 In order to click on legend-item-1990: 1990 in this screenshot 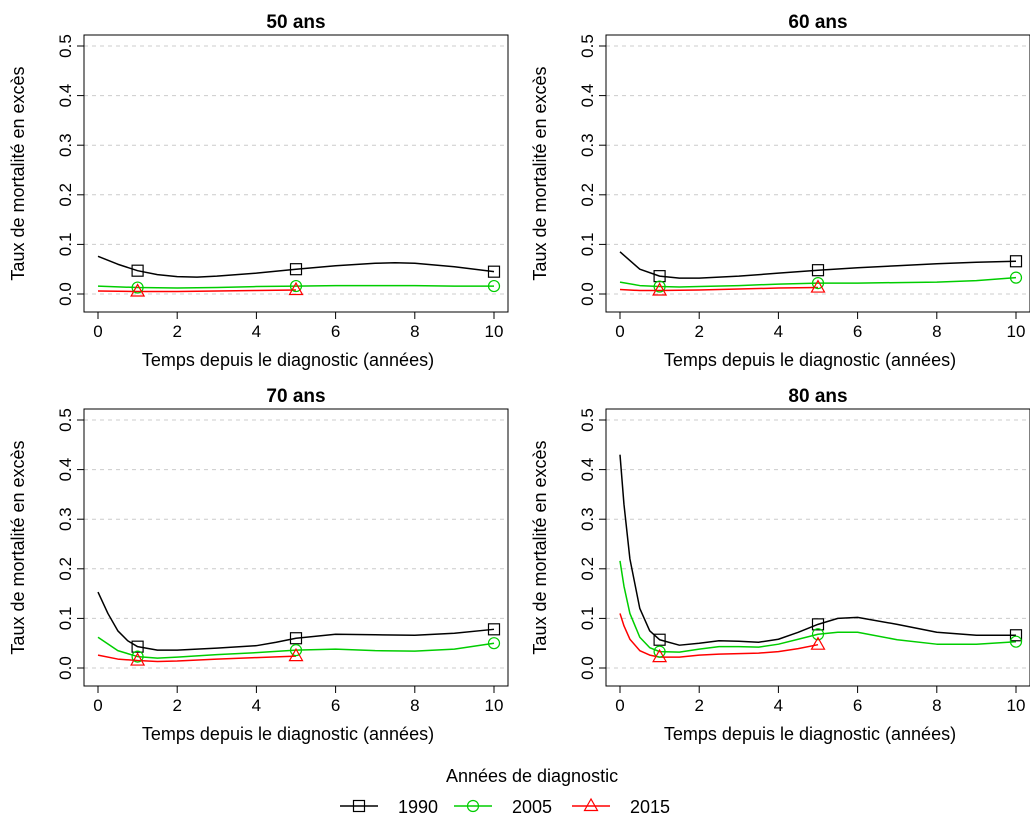, I will do `click(389, 807)`.